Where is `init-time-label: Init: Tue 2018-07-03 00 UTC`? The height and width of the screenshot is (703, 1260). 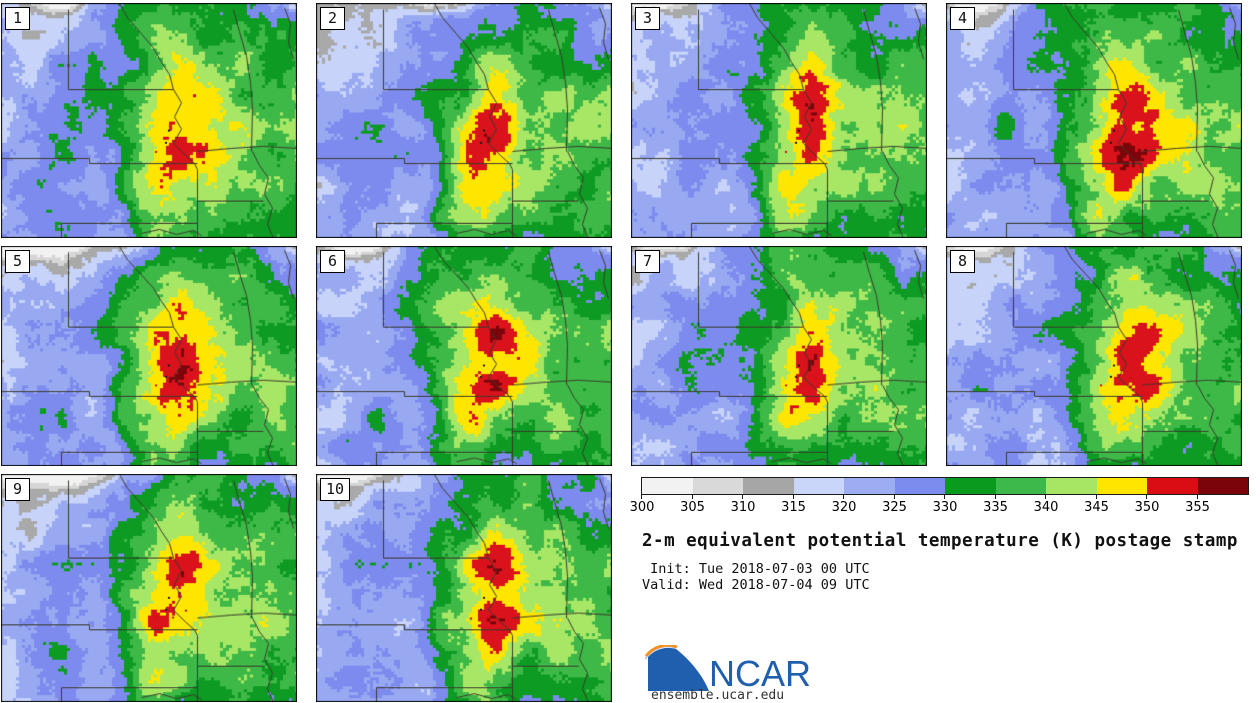 init-time-label: Init: Tue 2018-07-03 00 UTC is located at coordinates (756, 569).